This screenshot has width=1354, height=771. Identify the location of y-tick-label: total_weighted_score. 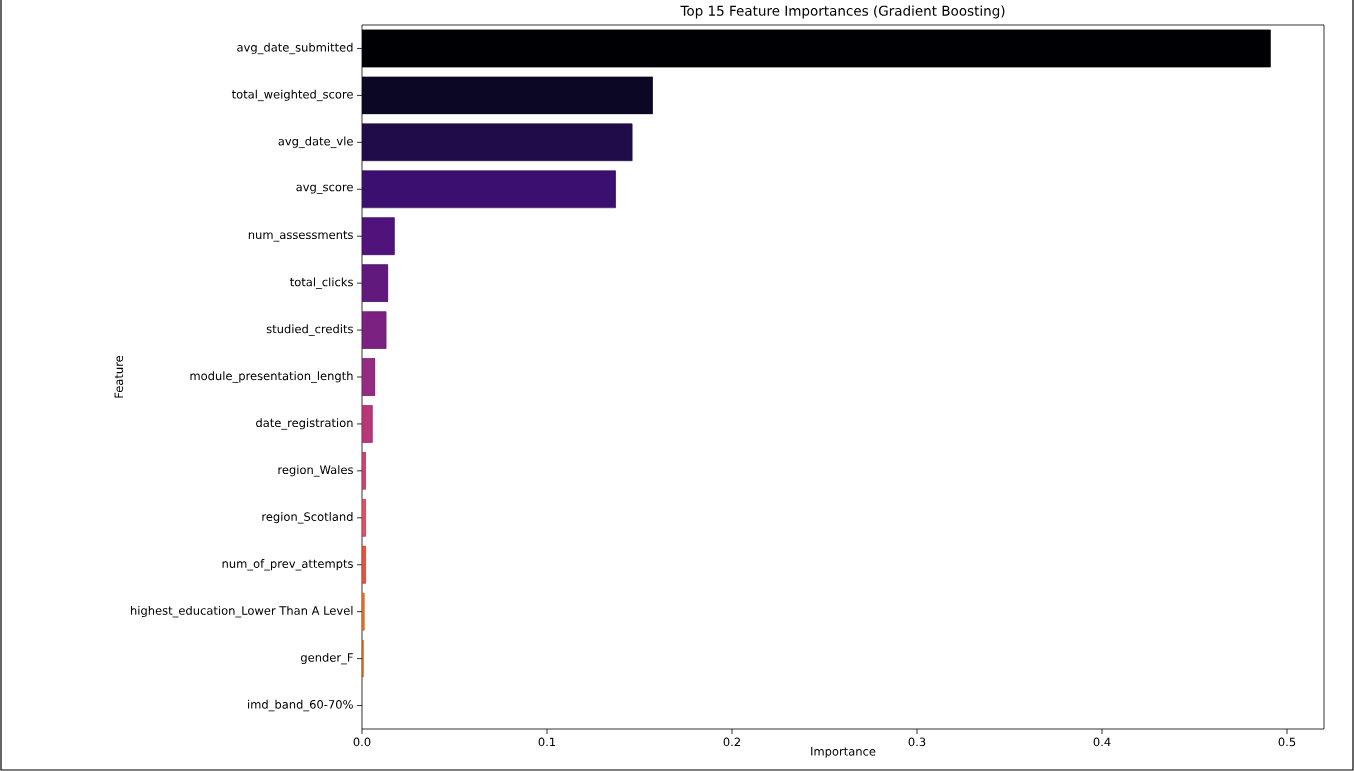
(292, 95).